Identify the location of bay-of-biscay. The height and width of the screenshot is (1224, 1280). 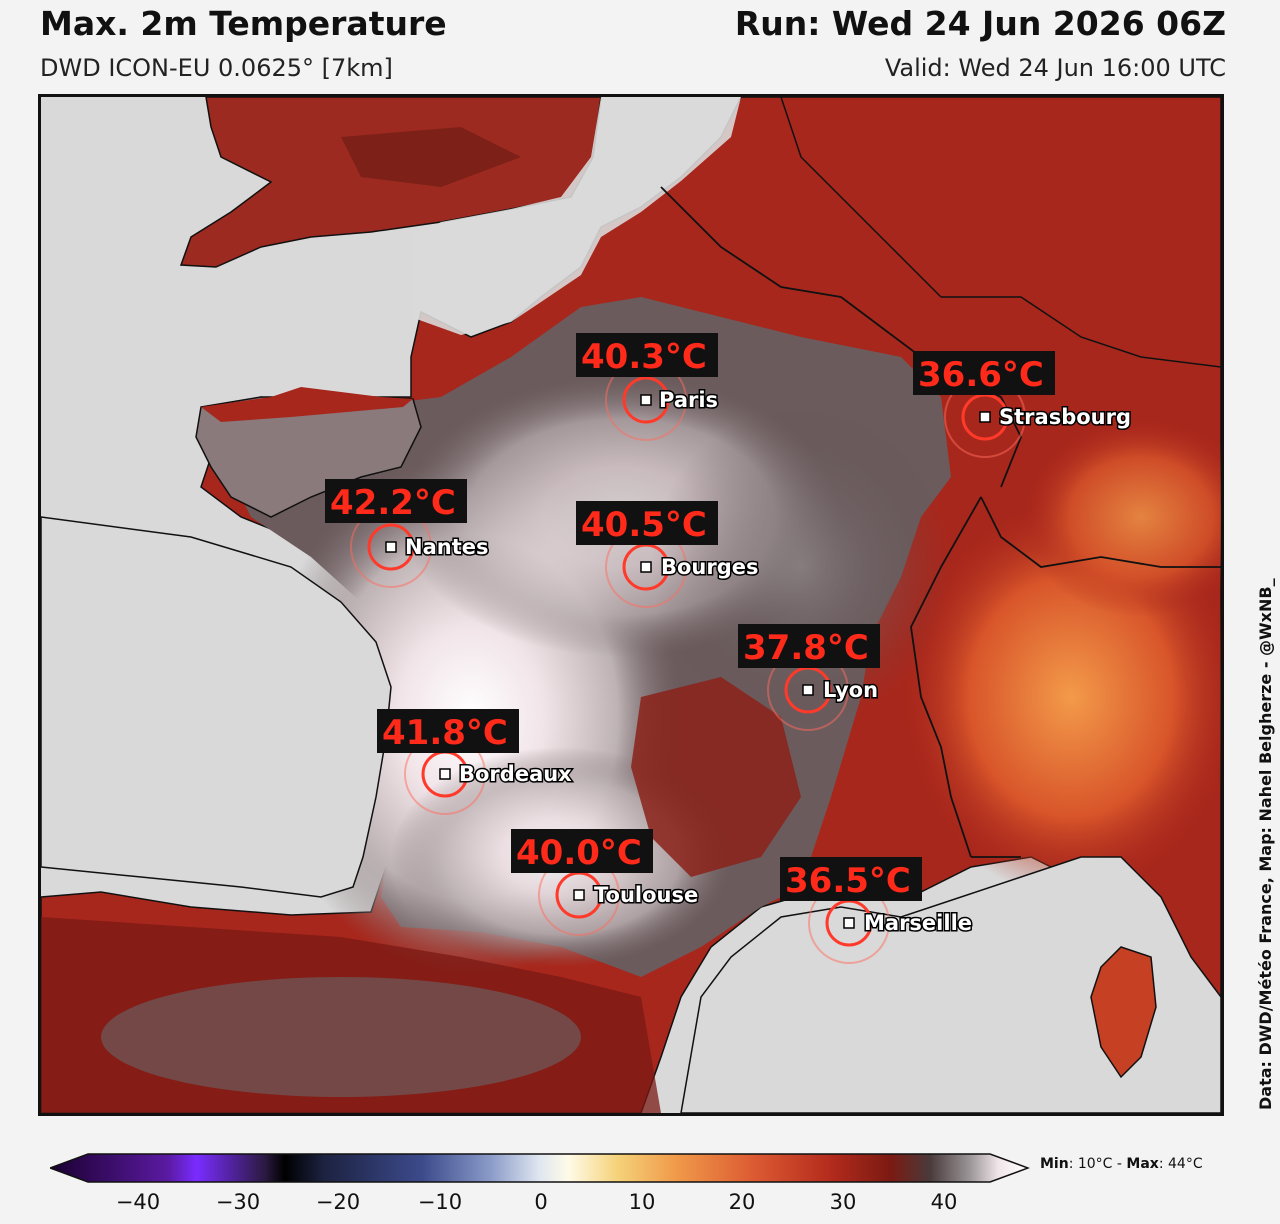
(216, 707).